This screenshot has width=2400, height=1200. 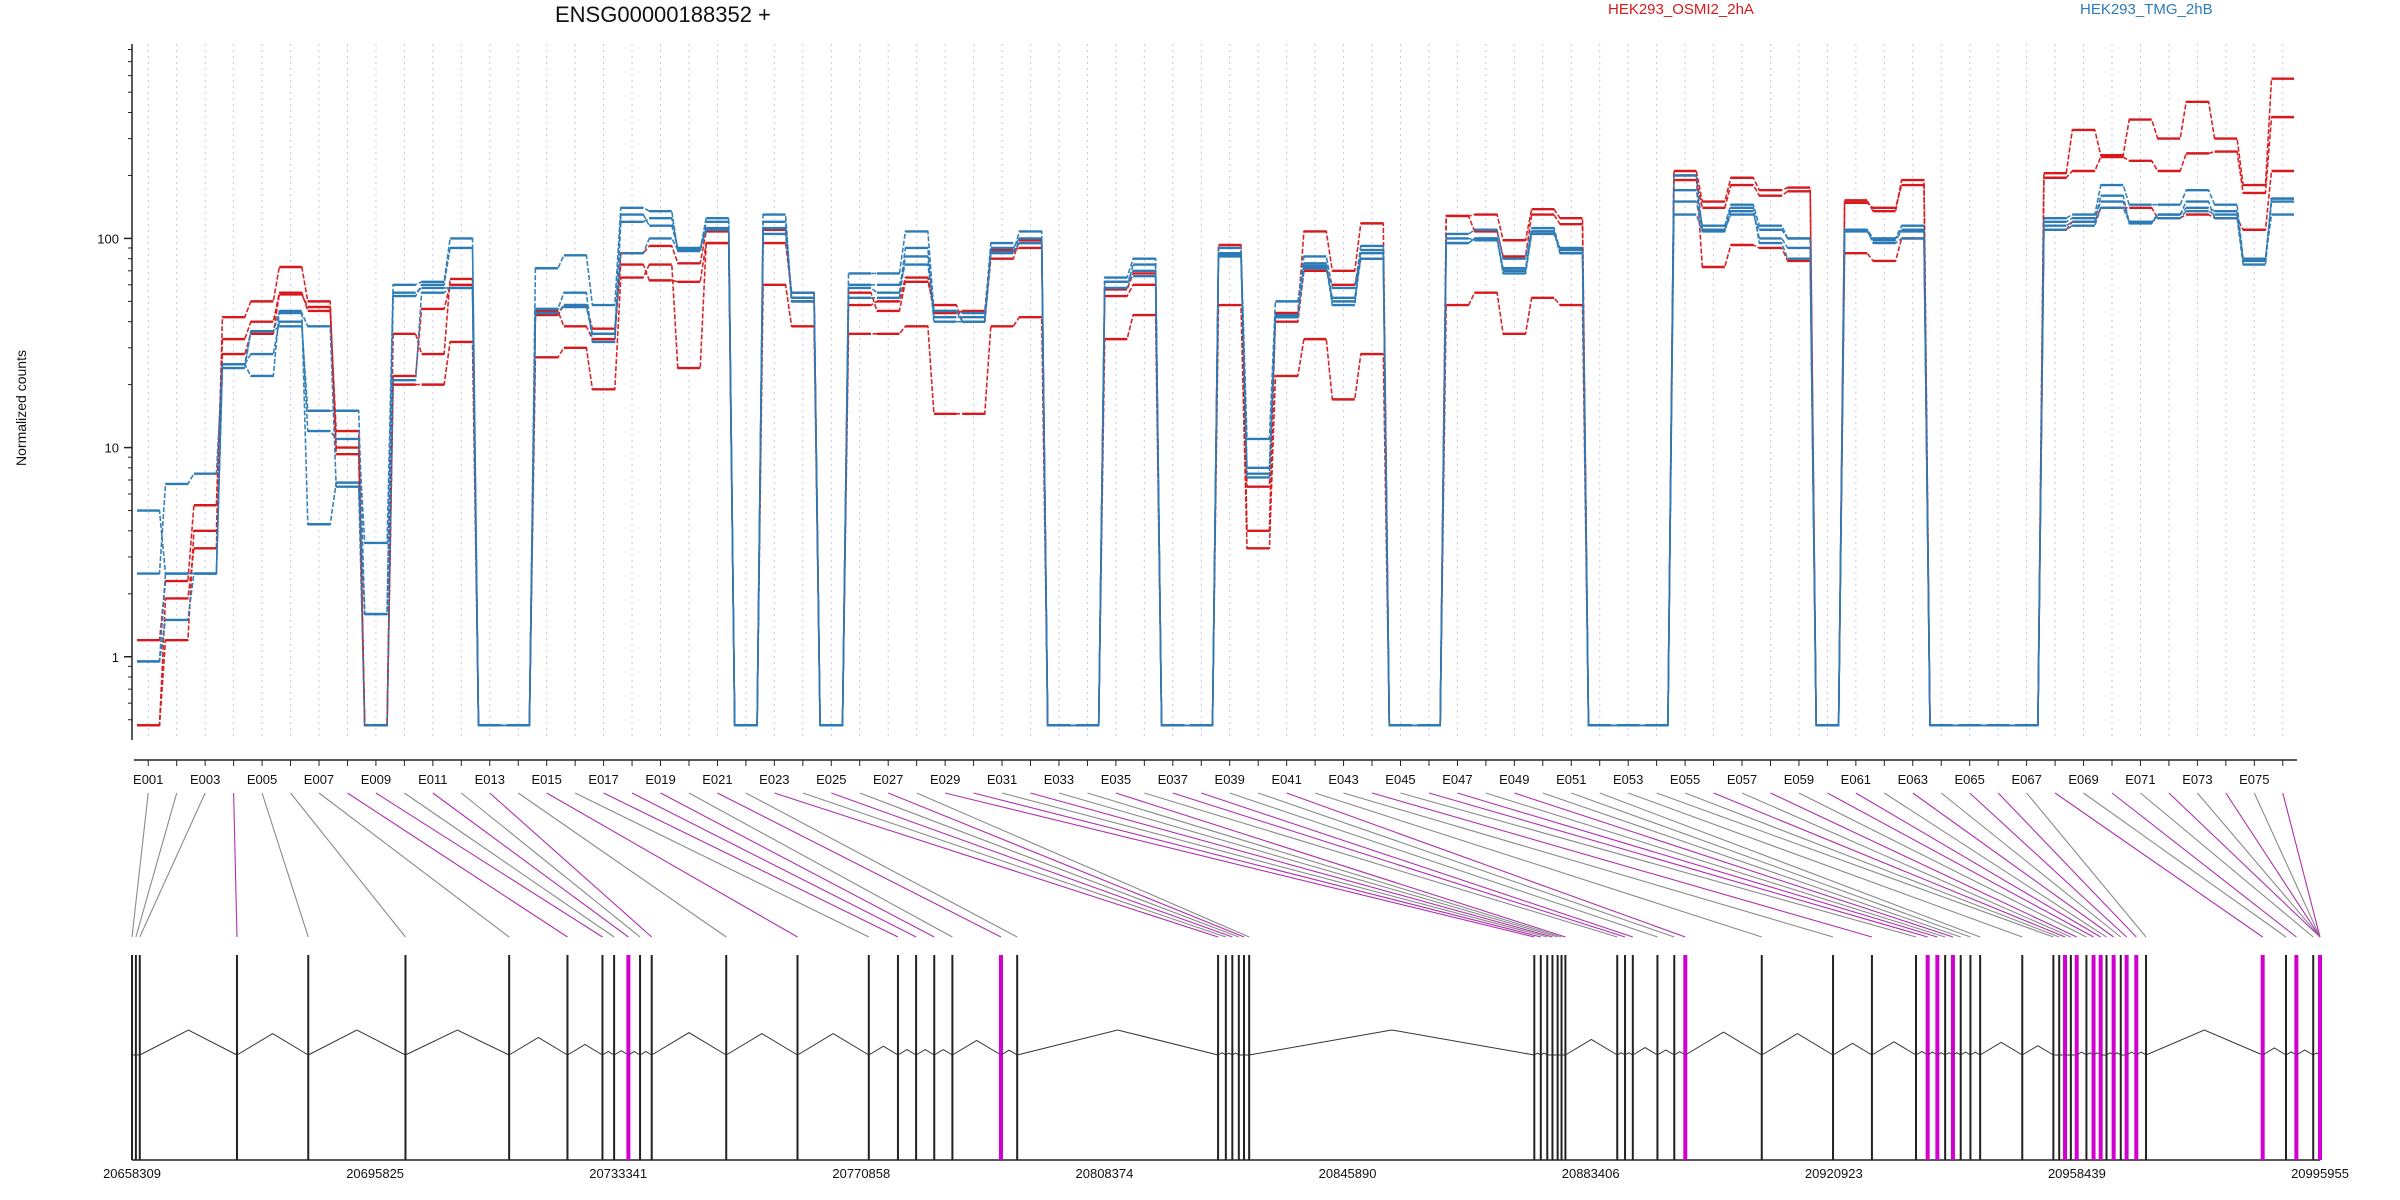 I want to click on legend-label-tmg: HEK293_TMG_2hB, so click(x=2146, y=9).